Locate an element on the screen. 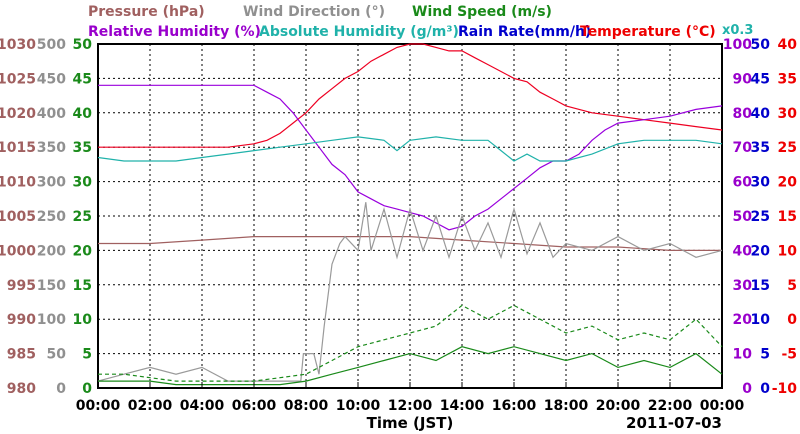 The image size is (800, 434). y-tick-wind-speed: 40 is located at coordinates (83, 114).